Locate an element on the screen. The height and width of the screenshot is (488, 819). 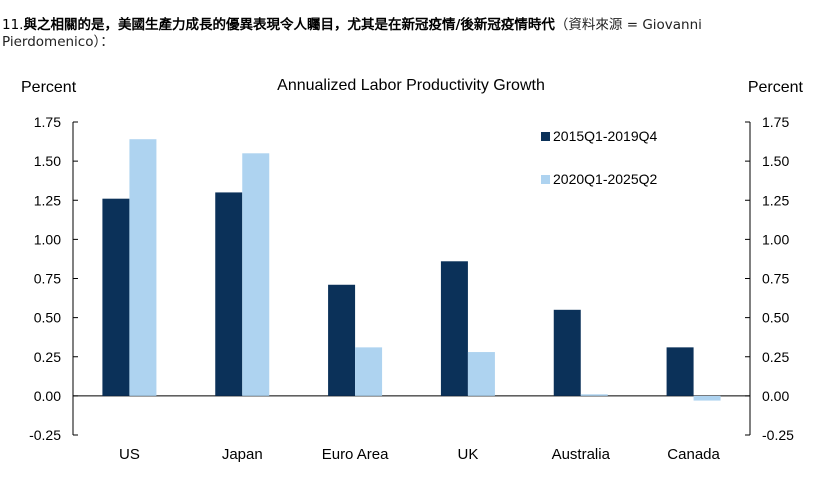
y-tick-label-right: 1.75 is located at coordinates (775, 122).